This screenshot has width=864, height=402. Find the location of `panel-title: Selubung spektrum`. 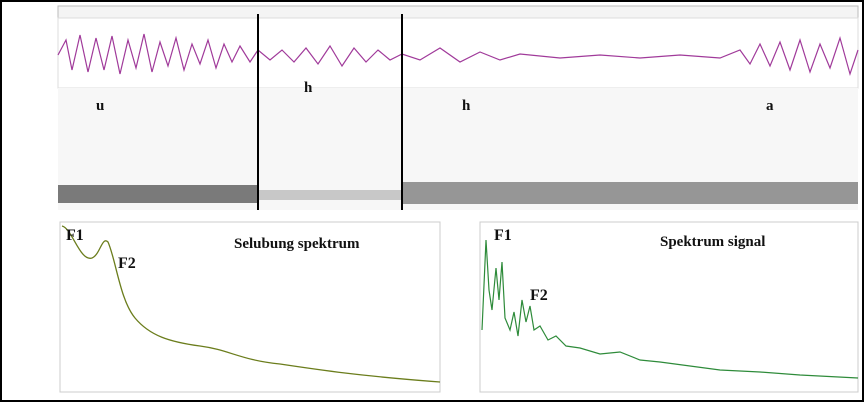

panel-title: Selubung spektrum is located at coordinates (297, 244).